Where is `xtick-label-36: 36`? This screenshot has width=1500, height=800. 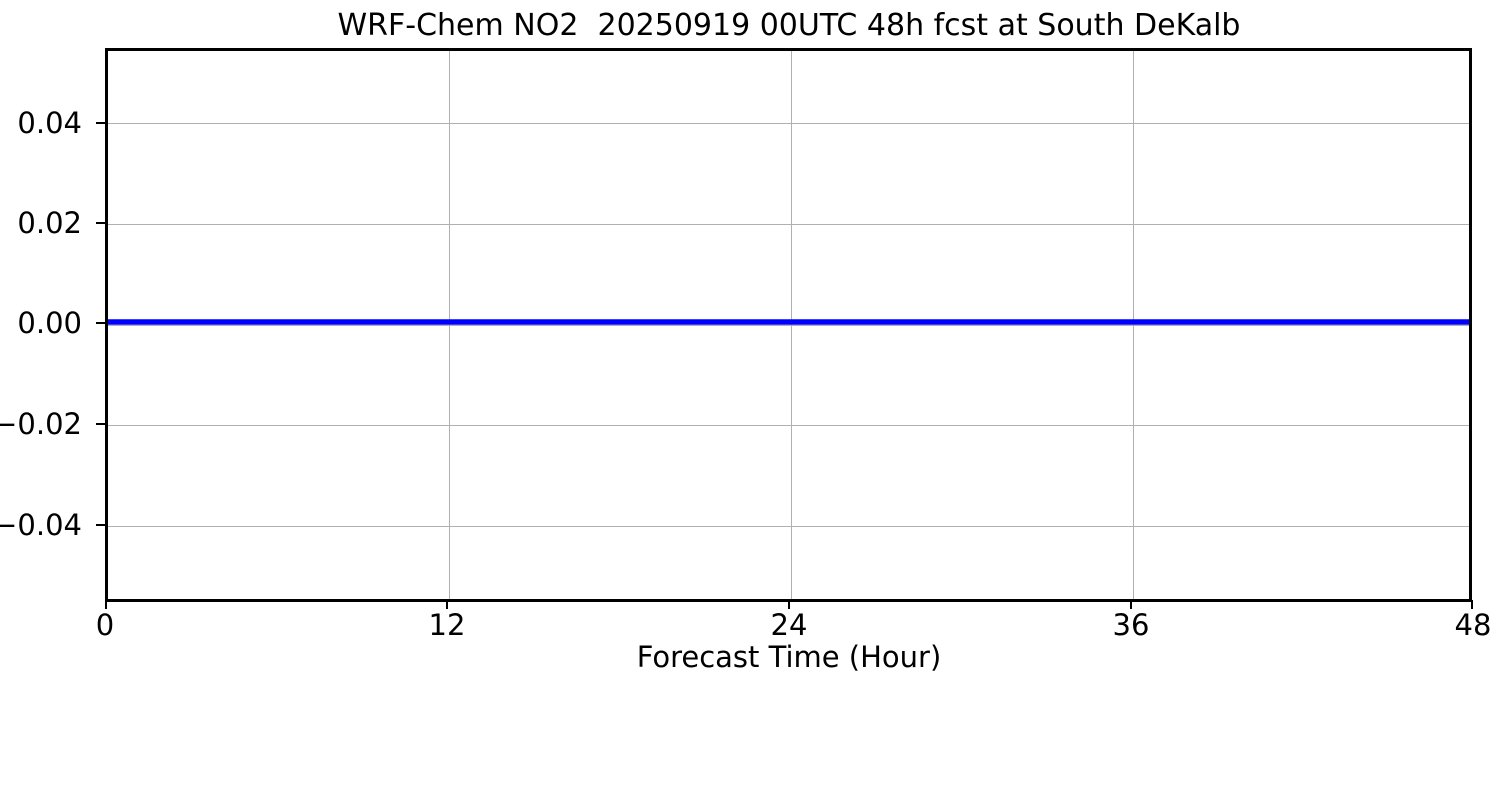
xtick-label-36: 36 is located at coordinates (1131, 625).